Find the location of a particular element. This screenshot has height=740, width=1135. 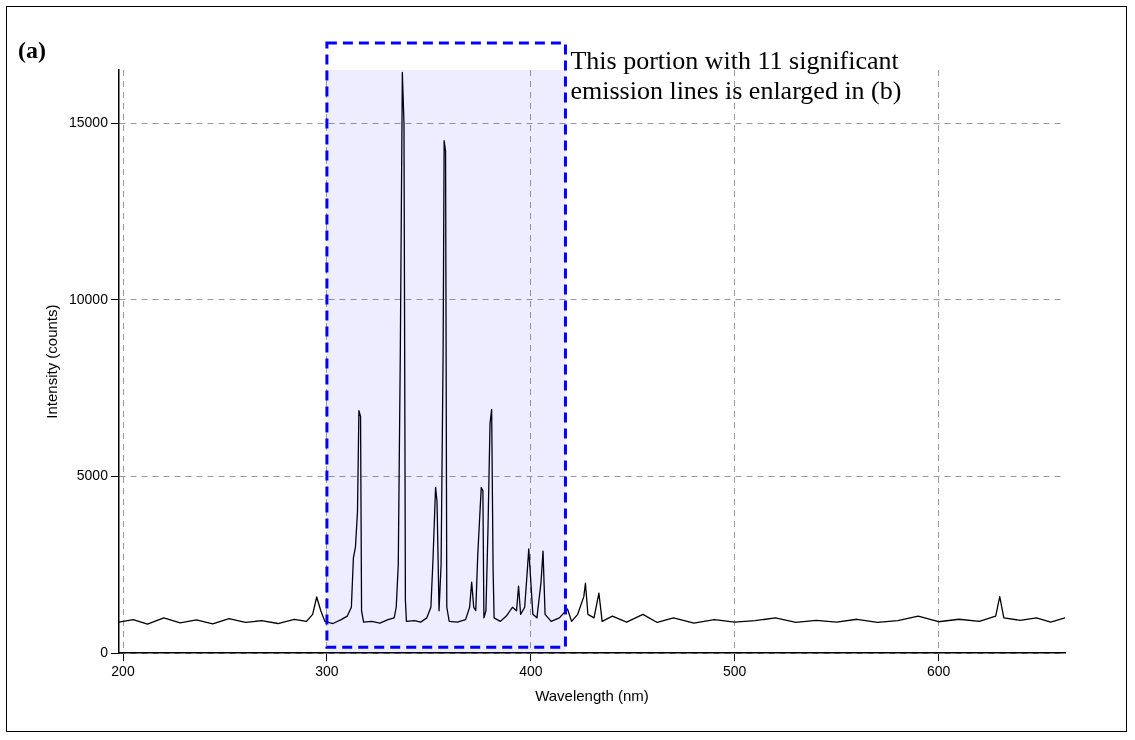

x-tick-label: 400 is located at coordinates (531, 671).